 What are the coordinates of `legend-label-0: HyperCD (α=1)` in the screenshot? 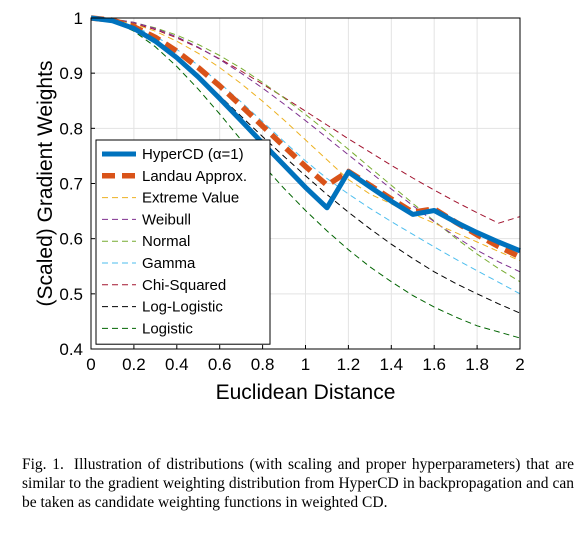 It's located at (193, 154).